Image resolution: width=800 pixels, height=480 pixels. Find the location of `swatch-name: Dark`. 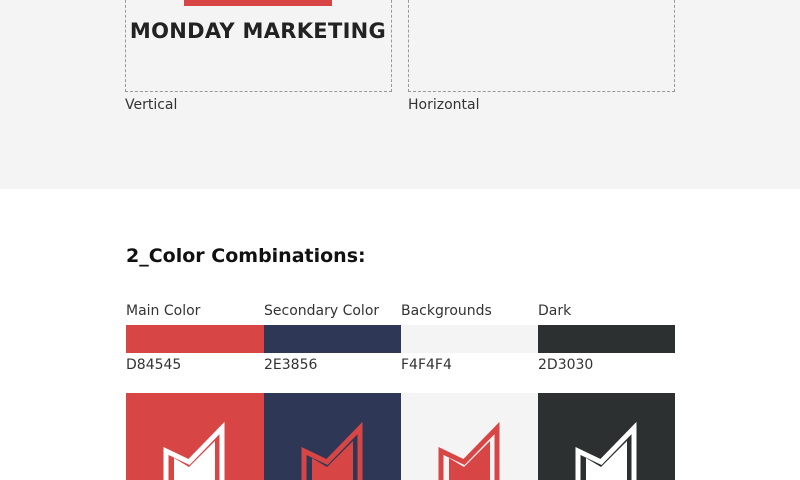

swatch-name: Dark is located at coordinates (555, 311).